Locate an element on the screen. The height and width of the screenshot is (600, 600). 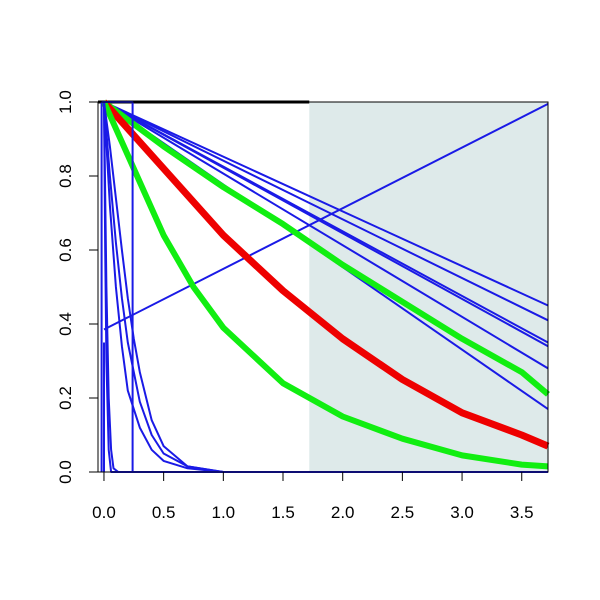
x-tick-label: 3.5 is located at coordinates (522, 512).